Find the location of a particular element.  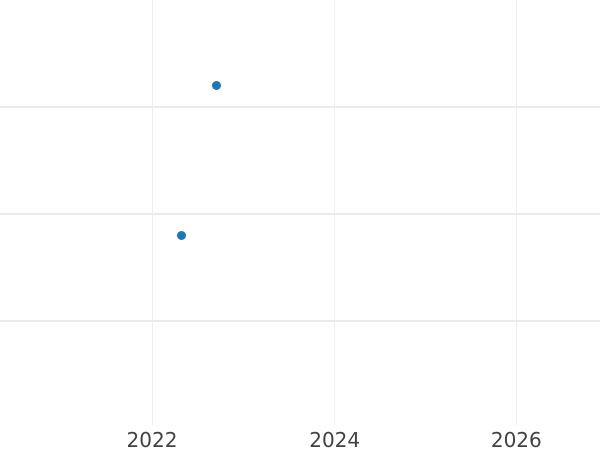

x-axis-tick-label: 2026 is located at coordinates (516, 439).